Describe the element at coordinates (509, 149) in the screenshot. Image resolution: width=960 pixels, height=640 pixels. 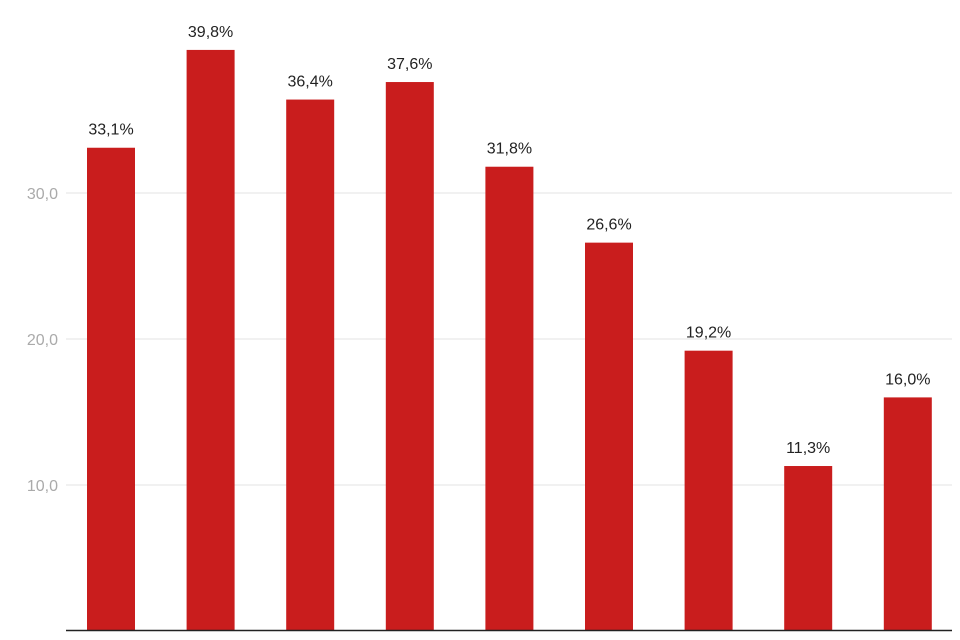
I see `data-label: 31,8%` at that location.